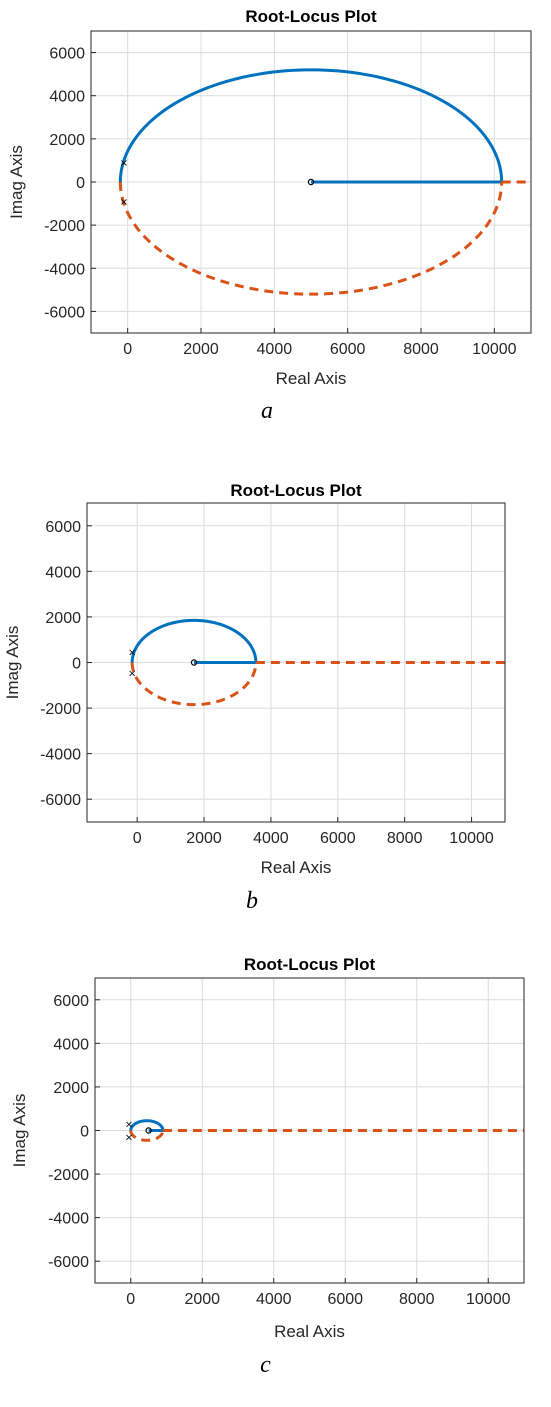  I want to click on panel-caption: a, so click(267, 411).